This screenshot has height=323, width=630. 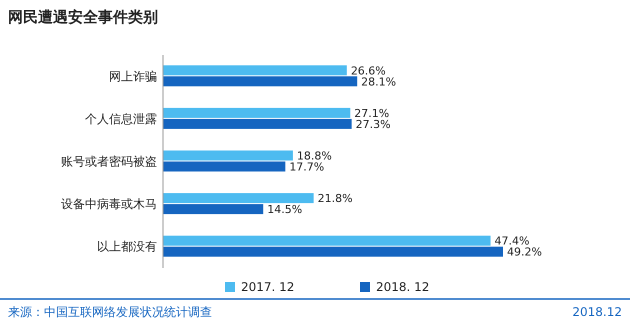 I want to click on data-label: 27.1%, so click(x=372, y=113).